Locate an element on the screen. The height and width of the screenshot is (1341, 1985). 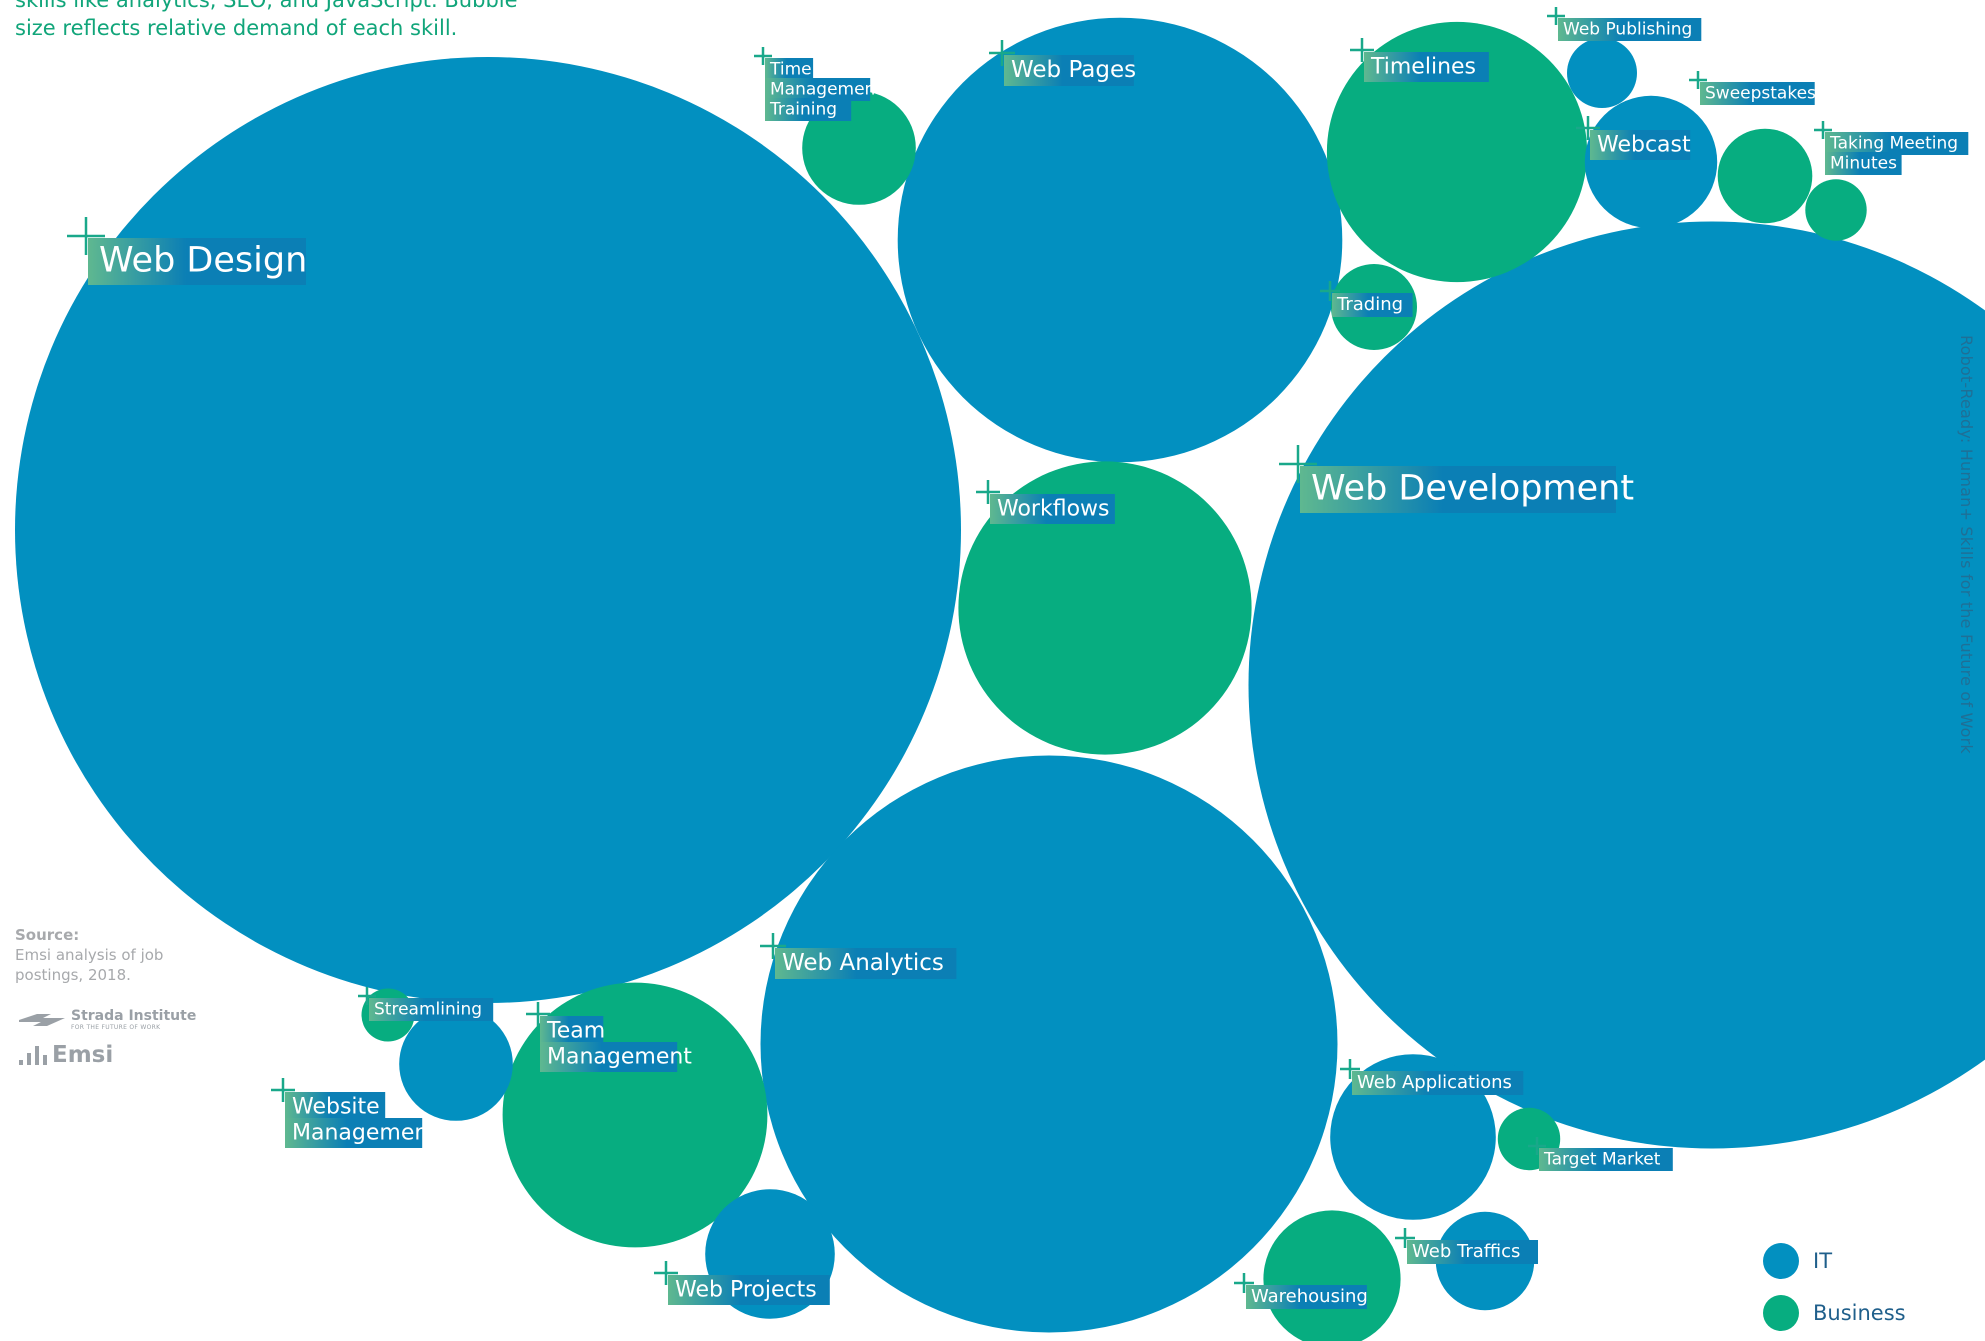
label-text: Taking Meeting is located at coordinates (1893, 143).